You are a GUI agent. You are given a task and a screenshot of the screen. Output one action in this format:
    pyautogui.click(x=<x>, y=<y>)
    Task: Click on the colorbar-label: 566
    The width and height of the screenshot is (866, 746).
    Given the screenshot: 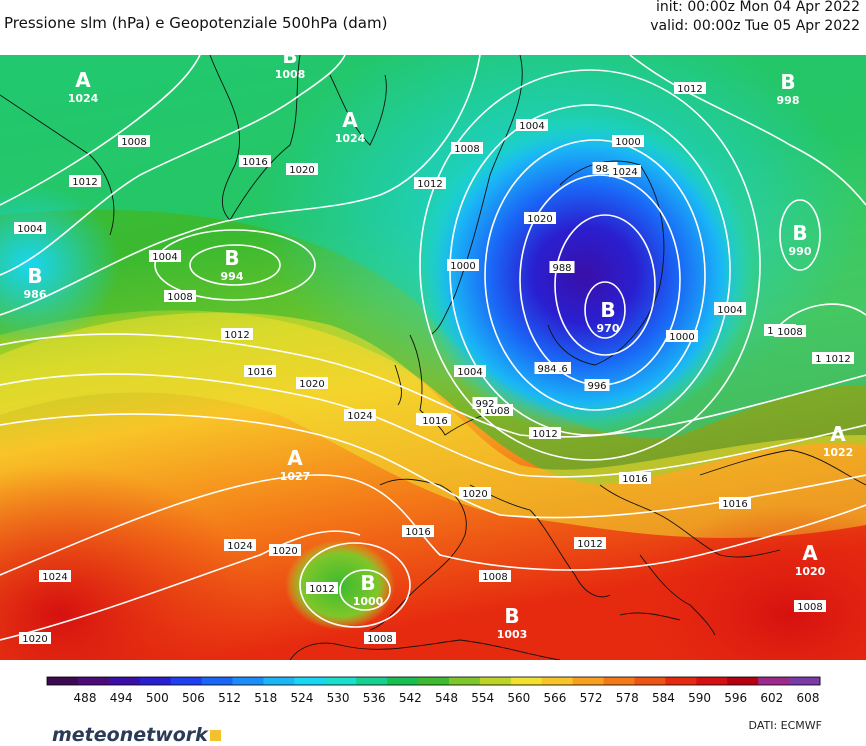 What is the action you would take?
    pyautogui.click(x=554, y=698)
    